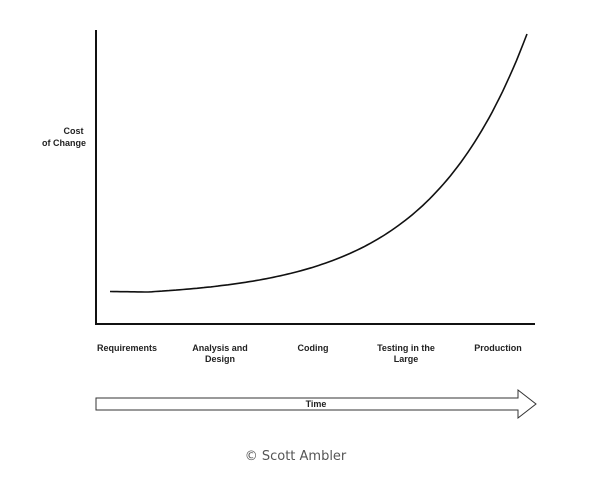 This screenshot has height=477, width=591. I want to click on x-category-label: Production, so click(498, 348).